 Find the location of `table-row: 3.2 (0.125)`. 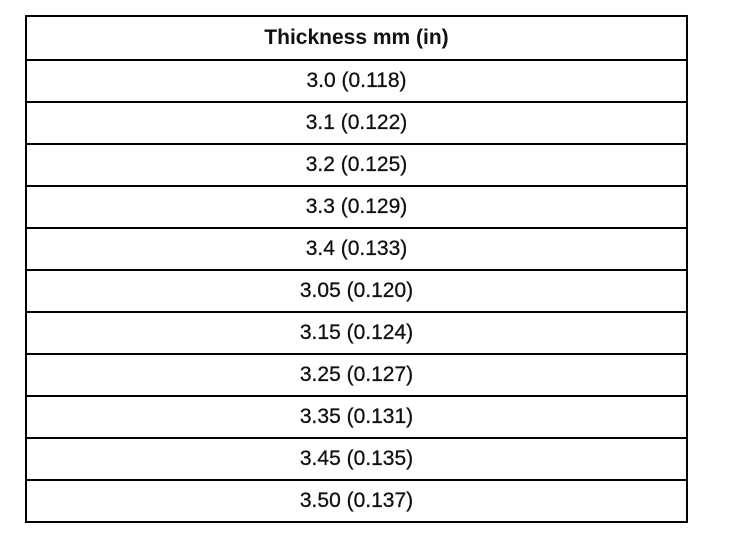

table-row: 3.2 (0.125) is located at coordinates (356, 165).